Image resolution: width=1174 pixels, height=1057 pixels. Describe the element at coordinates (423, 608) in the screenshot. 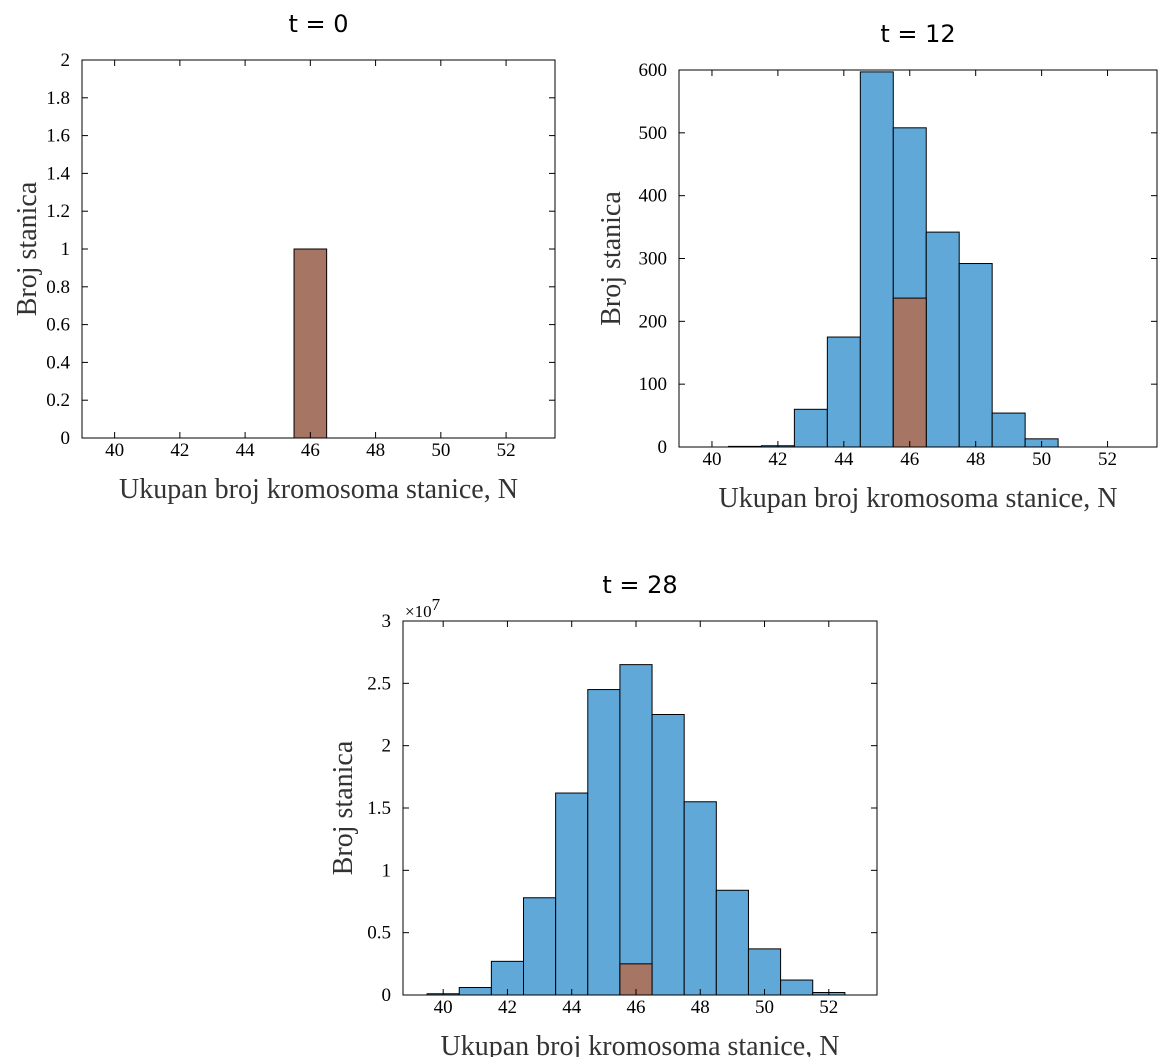

I see `y-axis-multiplier: ×10⁷` at that location.